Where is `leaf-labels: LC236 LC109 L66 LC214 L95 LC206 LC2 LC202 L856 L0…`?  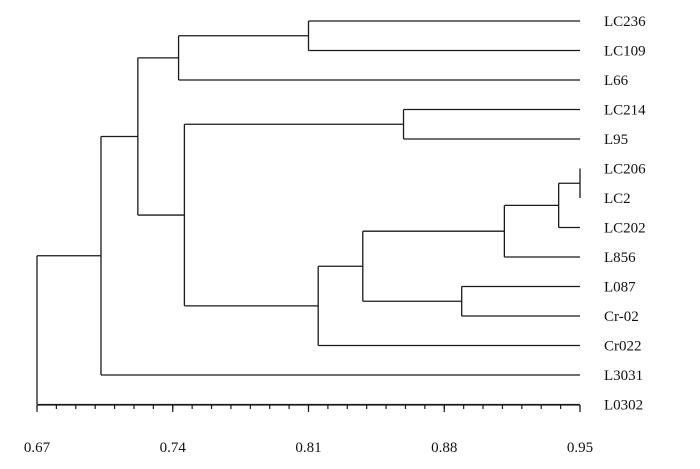 leaf-labels: LC236 LC109 L66 LC214 L95 LC206 LC2 LC202 L856 L0… is located at coordinates (625, 214).